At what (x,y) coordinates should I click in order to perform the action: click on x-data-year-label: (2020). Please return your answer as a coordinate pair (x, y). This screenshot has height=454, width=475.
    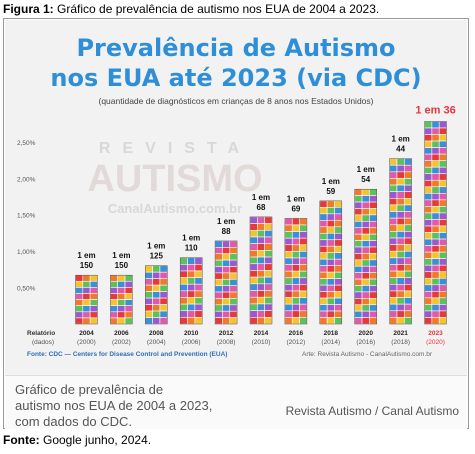
    Looking at the image, I should click on (435, 342).